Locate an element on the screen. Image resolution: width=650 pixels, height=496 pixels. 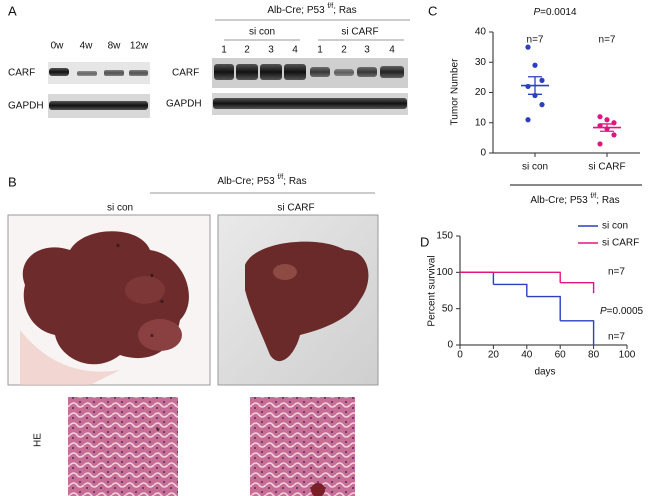
blot-header-part: Alb-Cre; P53 is located at coordinates (297, 10).